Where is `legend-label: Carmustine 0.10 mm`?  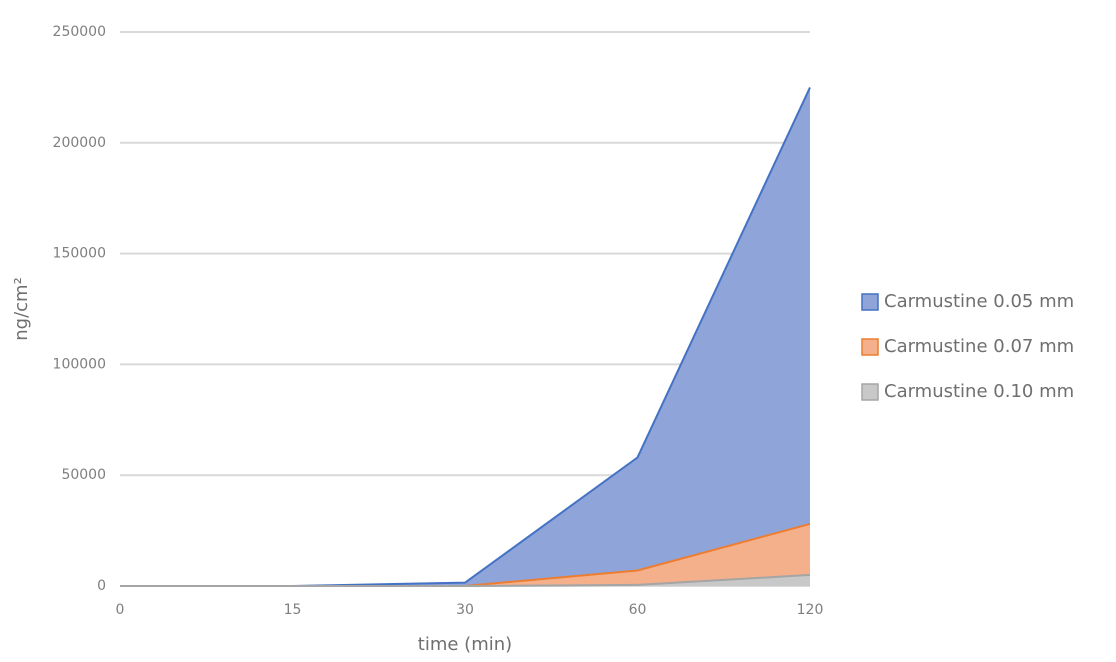 legend-label: Carmustine 0.10 mm is located at coordinates (979, 391).